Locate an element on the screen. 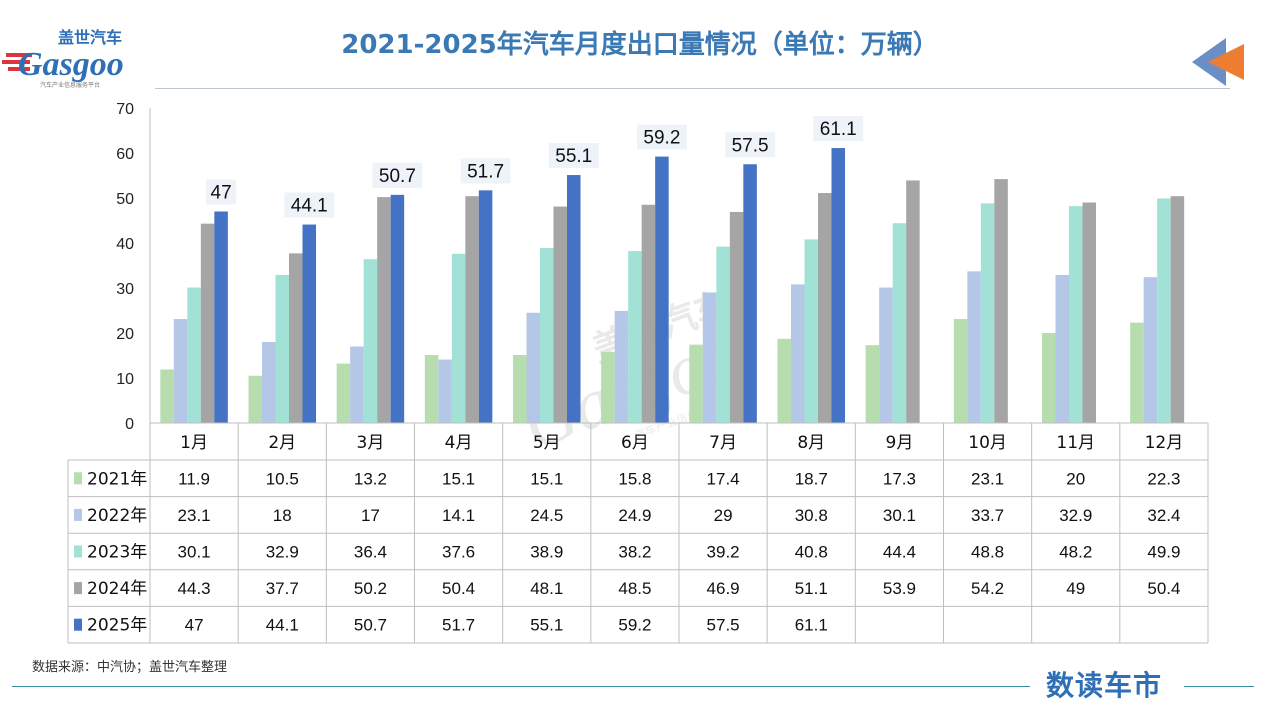 The image size is (1280, 720). bar-2023年-12月 is located at coordinates (1164, 310).